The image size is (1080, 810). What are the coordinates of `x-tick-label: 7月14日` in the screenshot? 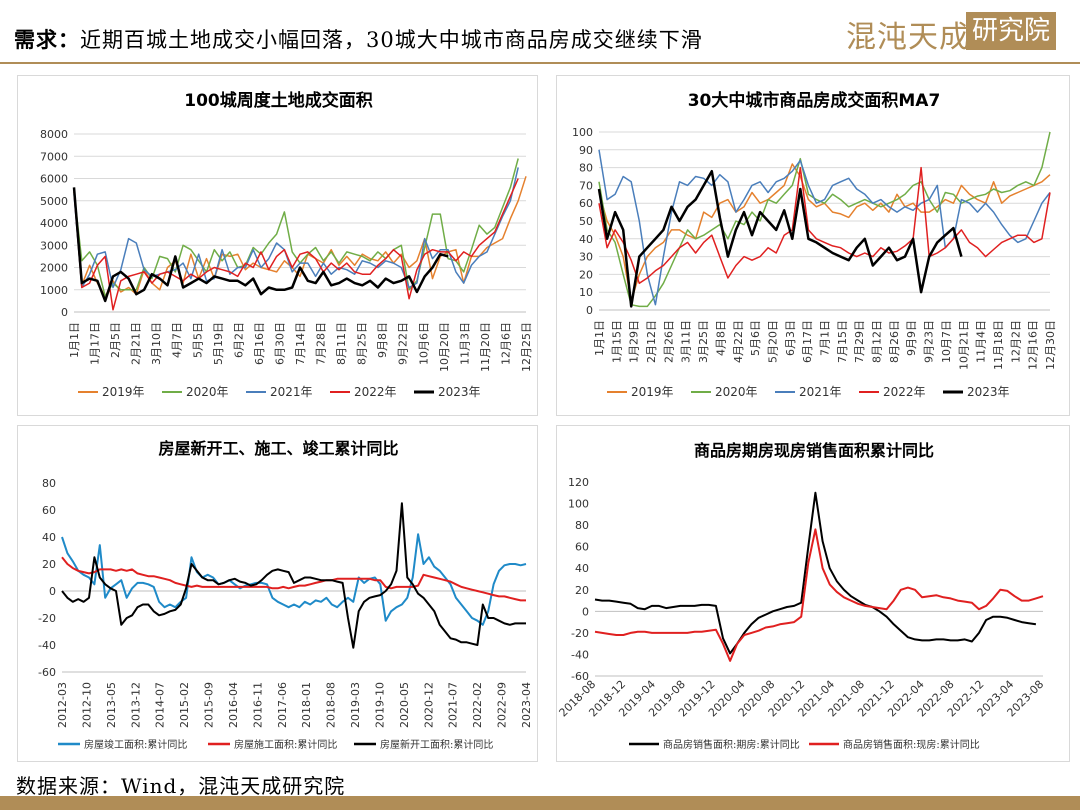 It's located at (300, 343).